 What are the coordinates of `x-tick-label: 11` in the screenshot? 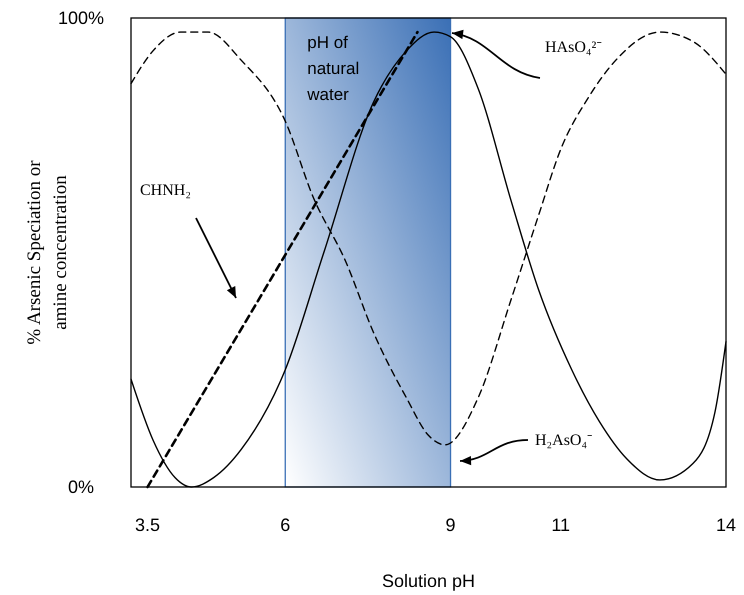 It's located at (560, 525).